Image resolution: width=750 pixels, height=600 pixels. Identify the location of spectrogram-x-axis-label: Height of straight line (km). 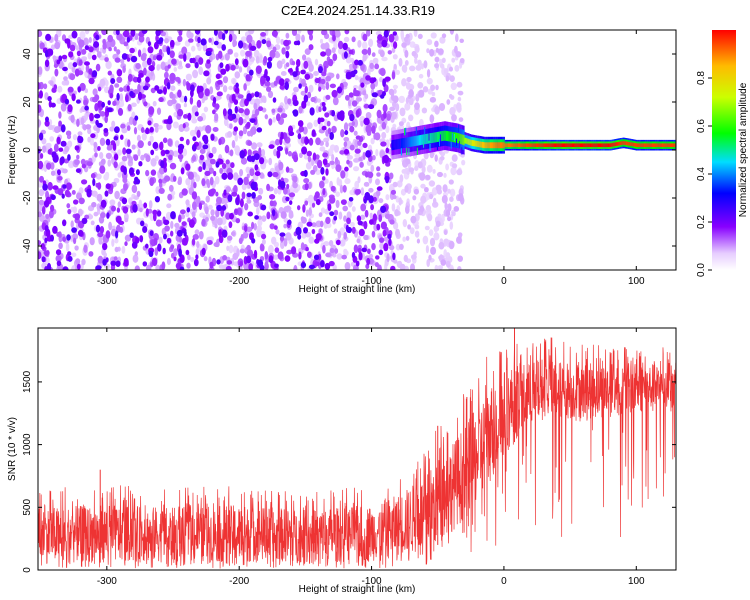
(357, 289).